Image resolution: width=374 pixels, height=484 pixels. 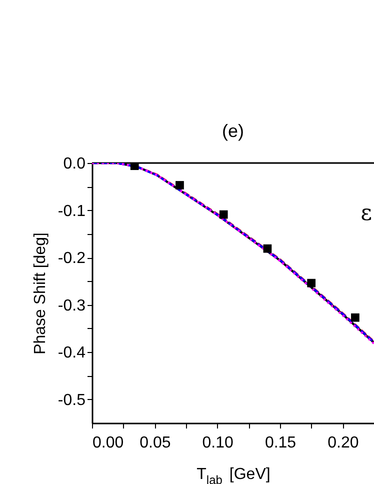 I want to click on y-tick-label: -0.1, so click(x=72, y=211).